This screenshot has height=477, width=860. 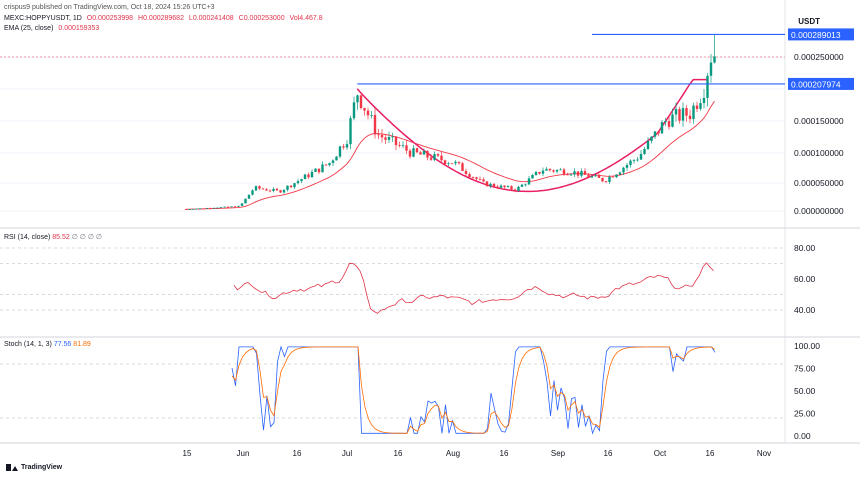 What do you see at coordinates (764, 453) in the screenshot?
I see `time-tick-label: Nov` at bounding box center [764, 453].